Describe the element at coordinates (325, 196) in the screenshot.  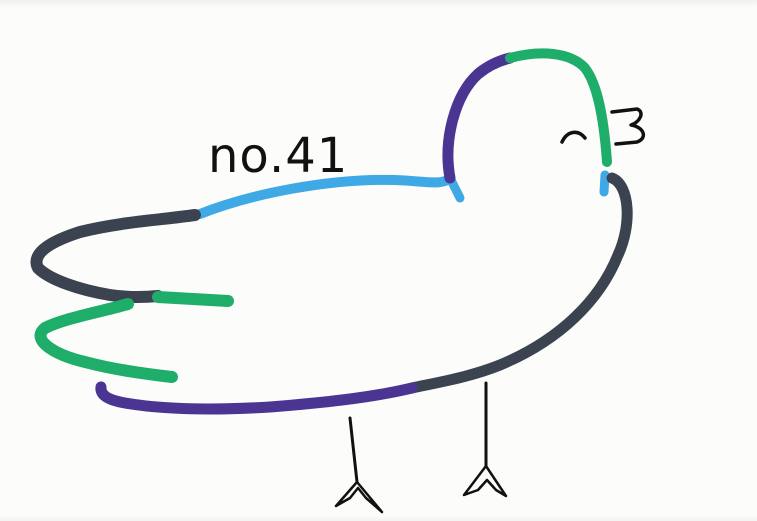
I see `back-stroke-blue` at that location.